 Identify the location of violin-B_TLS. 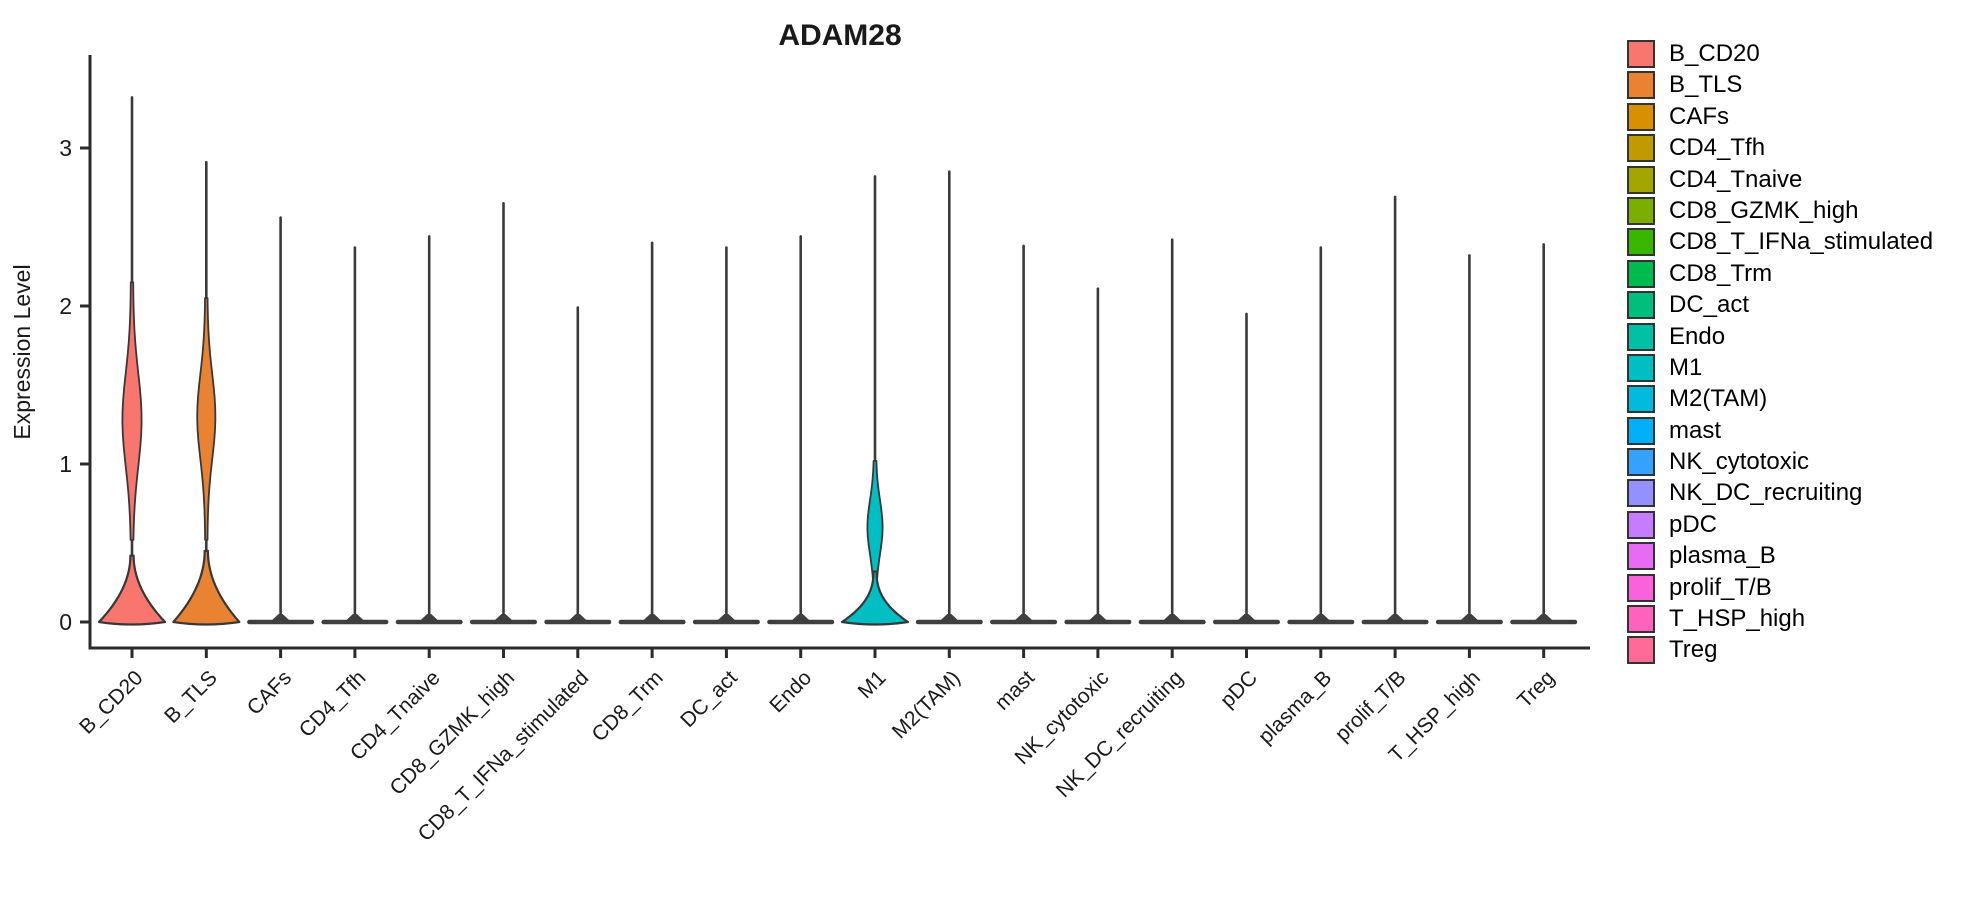
(206, 393).